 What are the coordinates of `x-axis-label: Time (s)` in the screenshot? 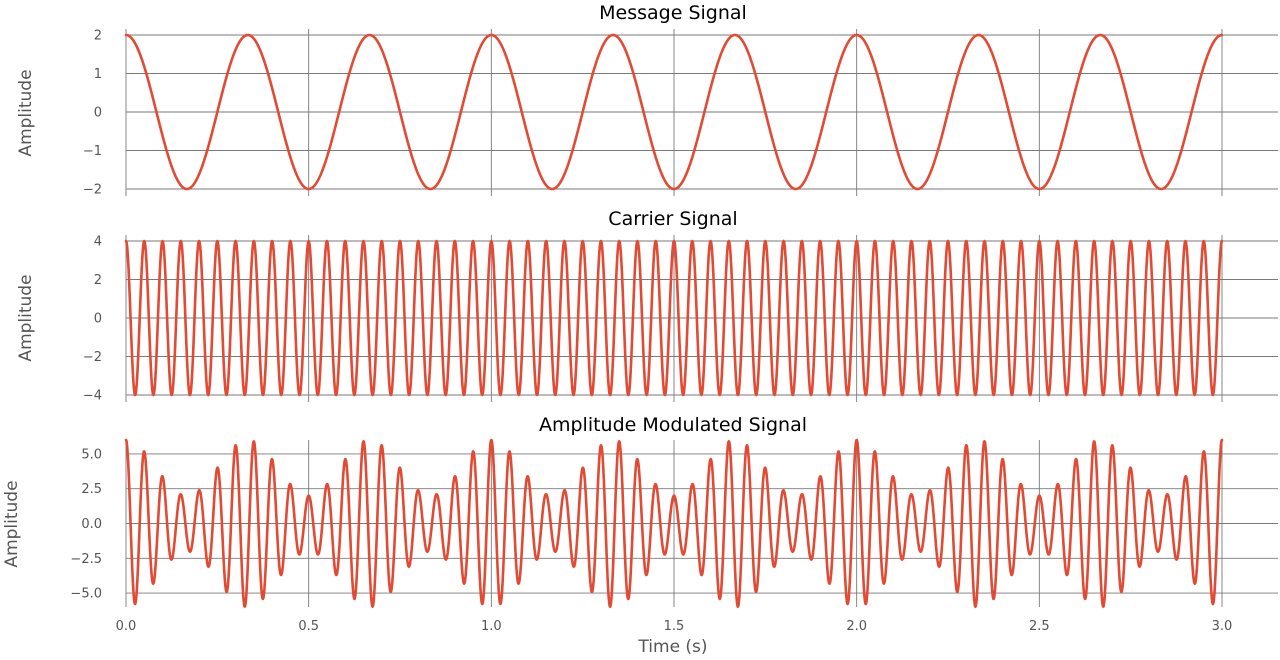 It's located at (672, 647).